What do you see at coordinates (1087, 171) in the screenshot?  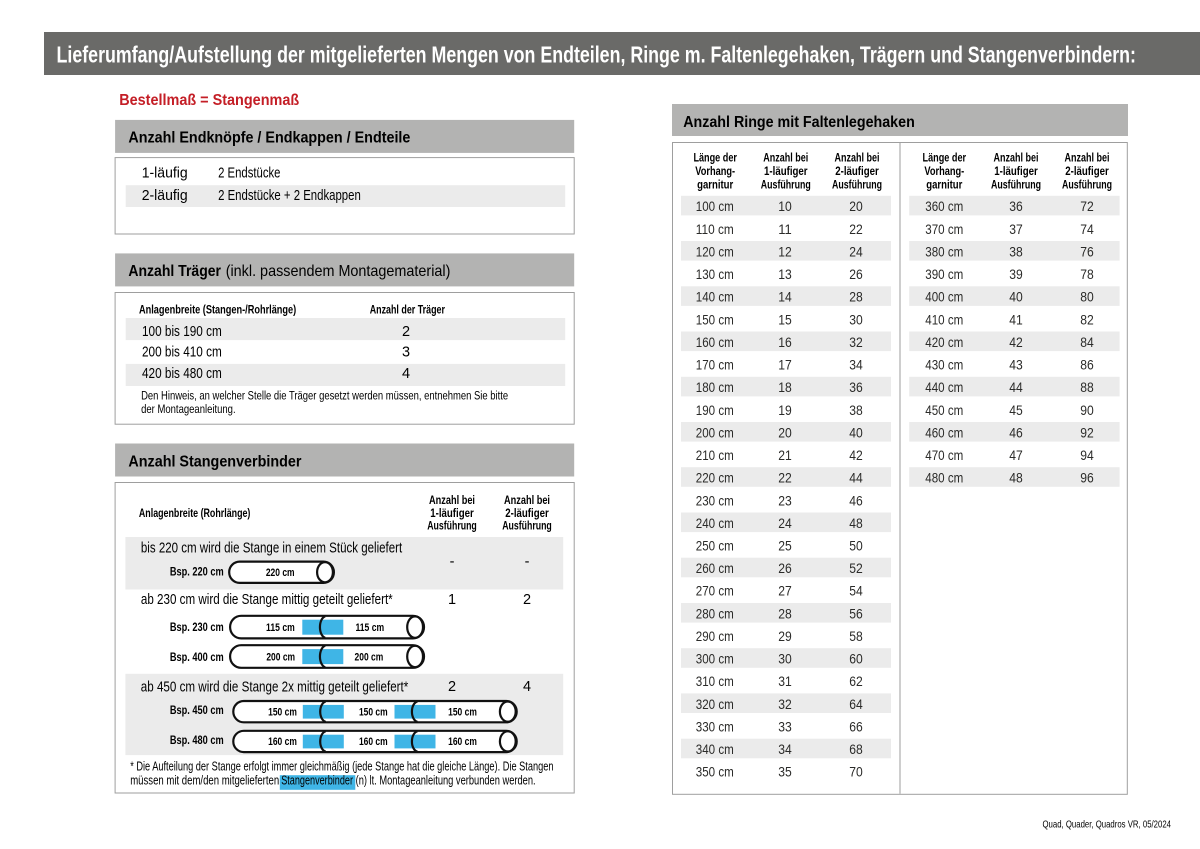 I see `svg-text: 2-läufiger` at bounding box center [1087, 171].